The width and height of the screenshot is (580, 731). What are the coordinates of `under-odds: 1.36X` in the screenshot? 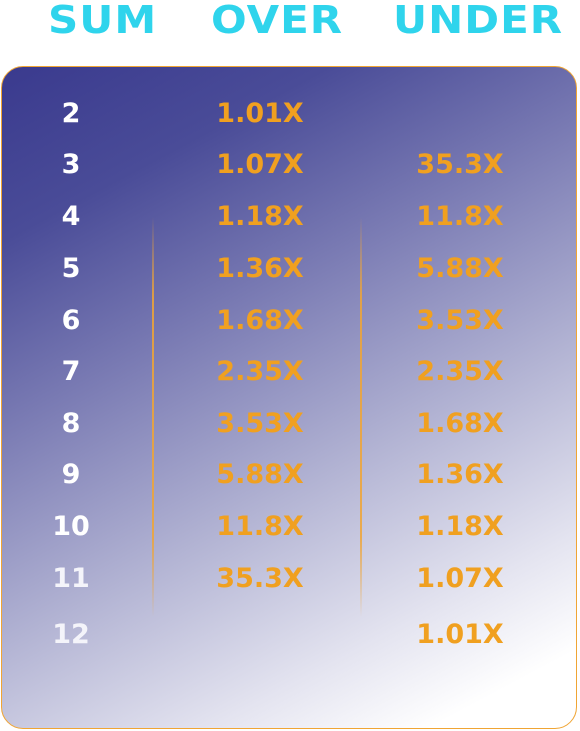 It's located at (460, 474).